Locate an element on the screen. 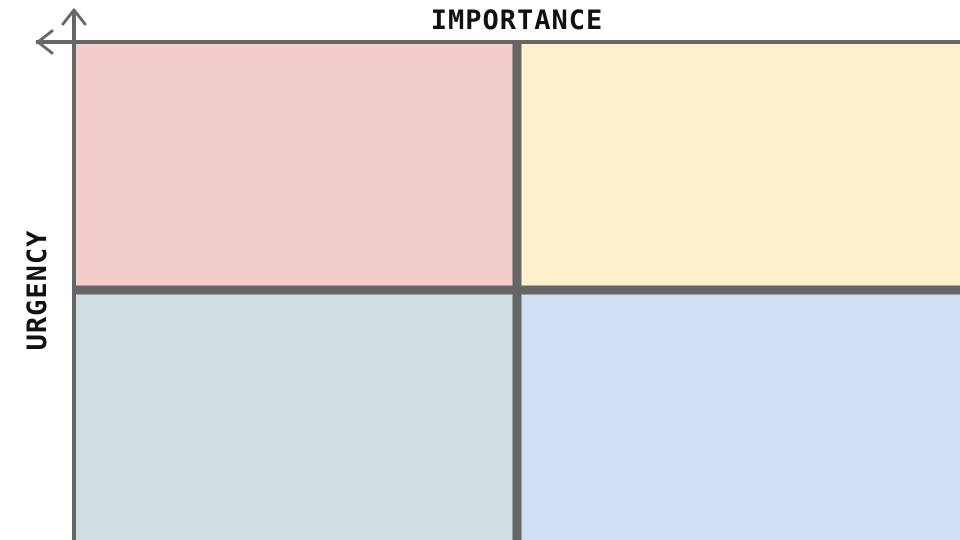 This screenshot has width=960, height=540. urgency-axis-label: URGENCY is located at coordinates (37, 290).